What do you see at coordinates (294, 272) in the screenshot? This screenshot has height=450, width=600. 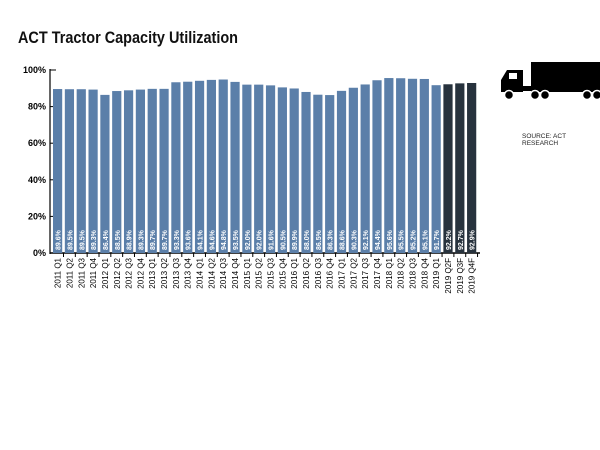 I see `x-tick-label: 2016 Q1` at bounding box center [294, 272].